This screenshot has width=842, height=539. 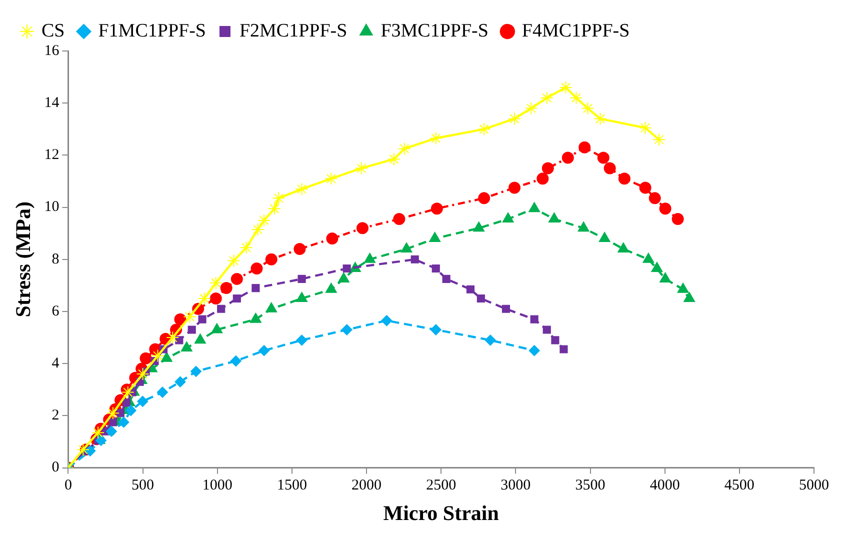 I want to click on y-tick-label: 10, so click(x=52, y=207).